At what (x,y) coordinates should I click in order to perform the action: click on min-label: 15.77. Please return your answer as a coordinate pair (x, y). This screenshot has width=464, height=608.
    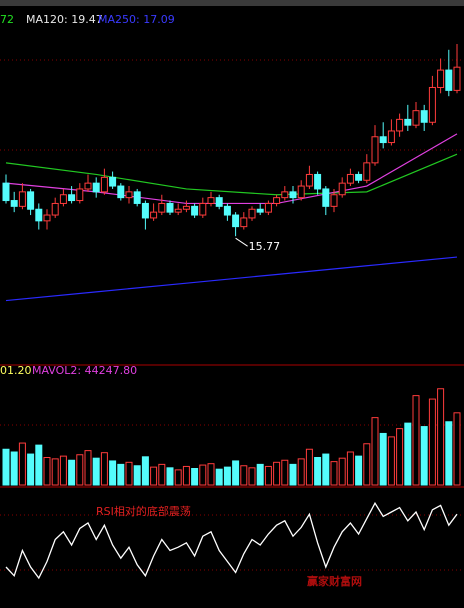
    Looking at the image, I should click on (265, 246).